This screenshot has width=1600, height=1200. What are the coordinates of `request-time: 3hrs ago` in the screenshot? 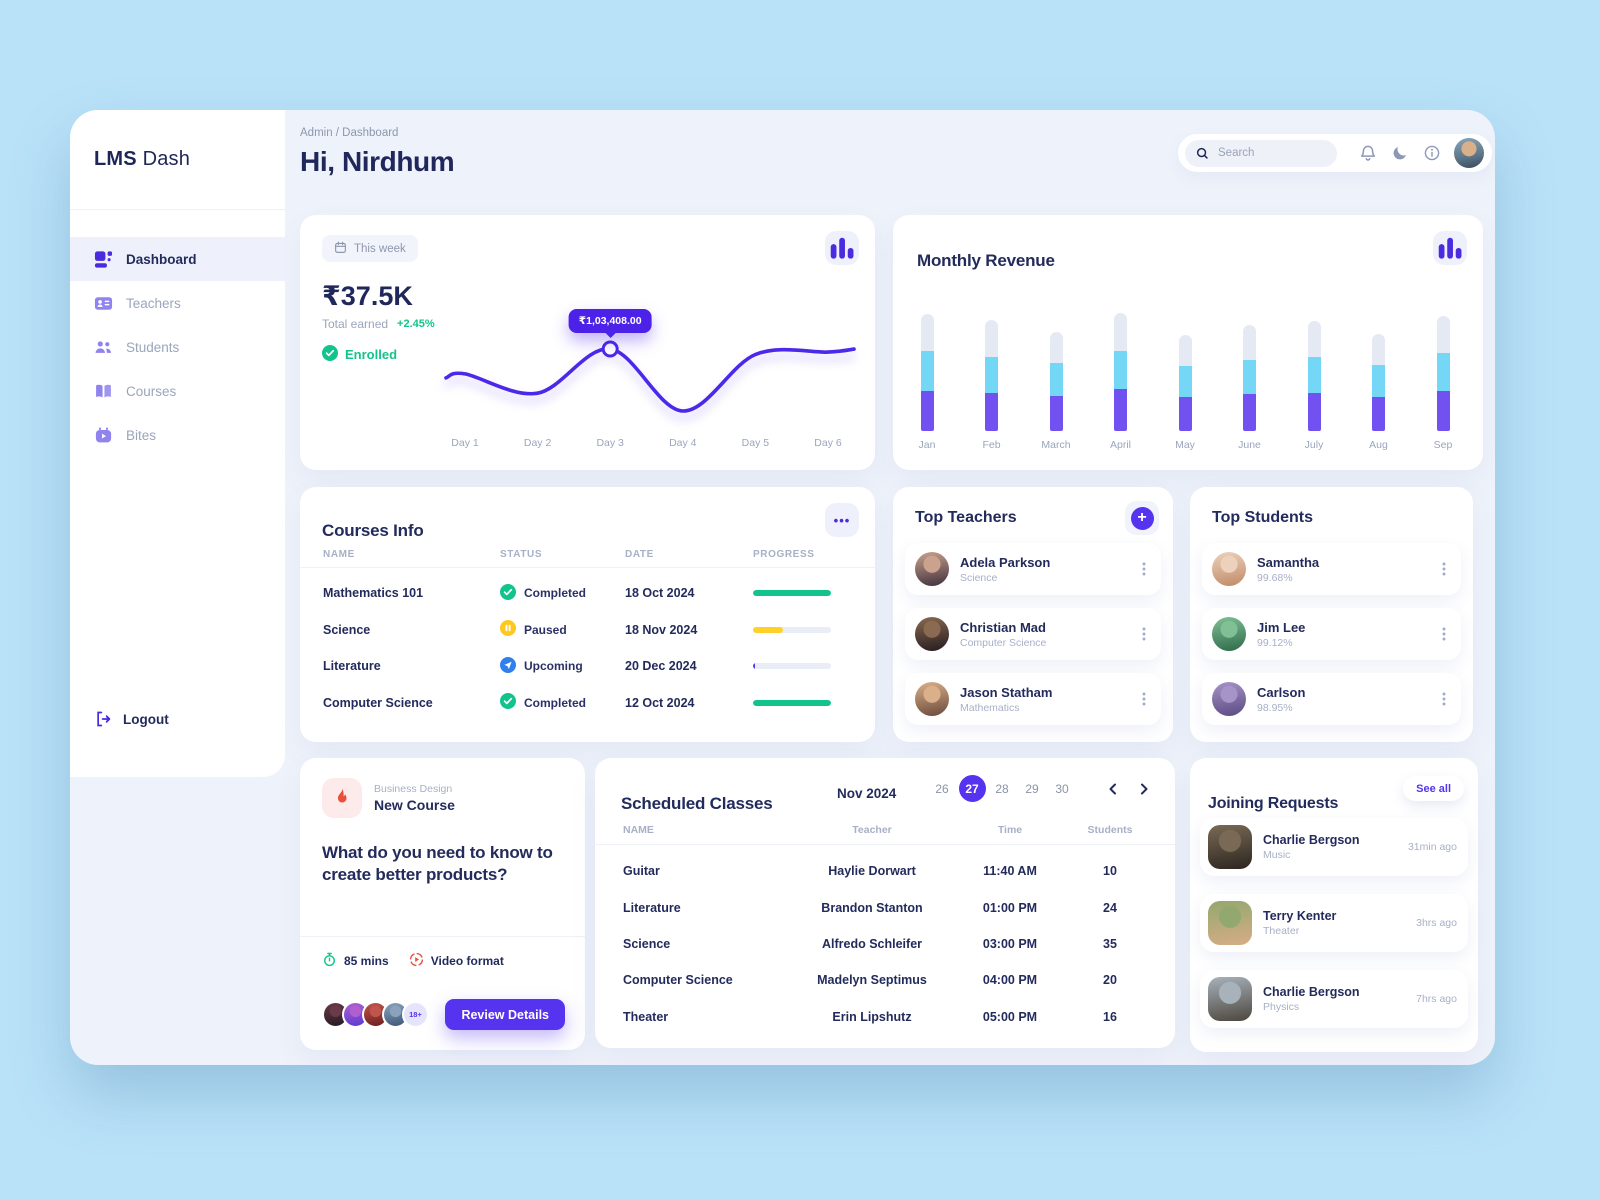 It's located at (1436, 923).